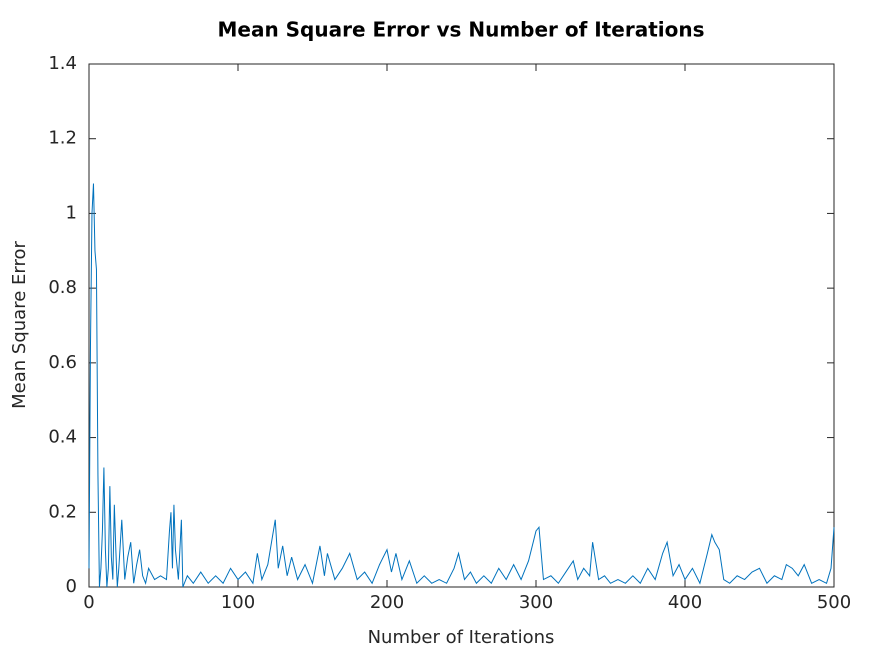 The image size is (871, 654). What do you see at coordinates (71, 212) in the screenshot?
I see `y-tick-label: 1` at bounding box center [71, 212].